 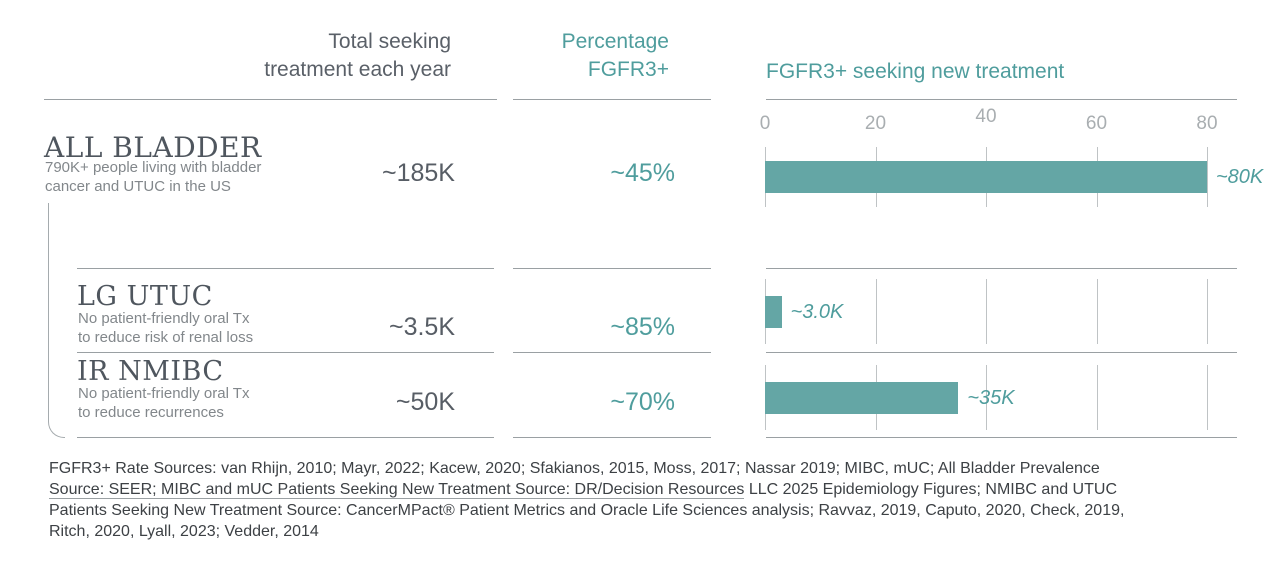 What do you see at coordinates (421, 327) in the screenshot?
I see `total-value-lg-utuc: ~3.5K` at bounding box center [421, 327].